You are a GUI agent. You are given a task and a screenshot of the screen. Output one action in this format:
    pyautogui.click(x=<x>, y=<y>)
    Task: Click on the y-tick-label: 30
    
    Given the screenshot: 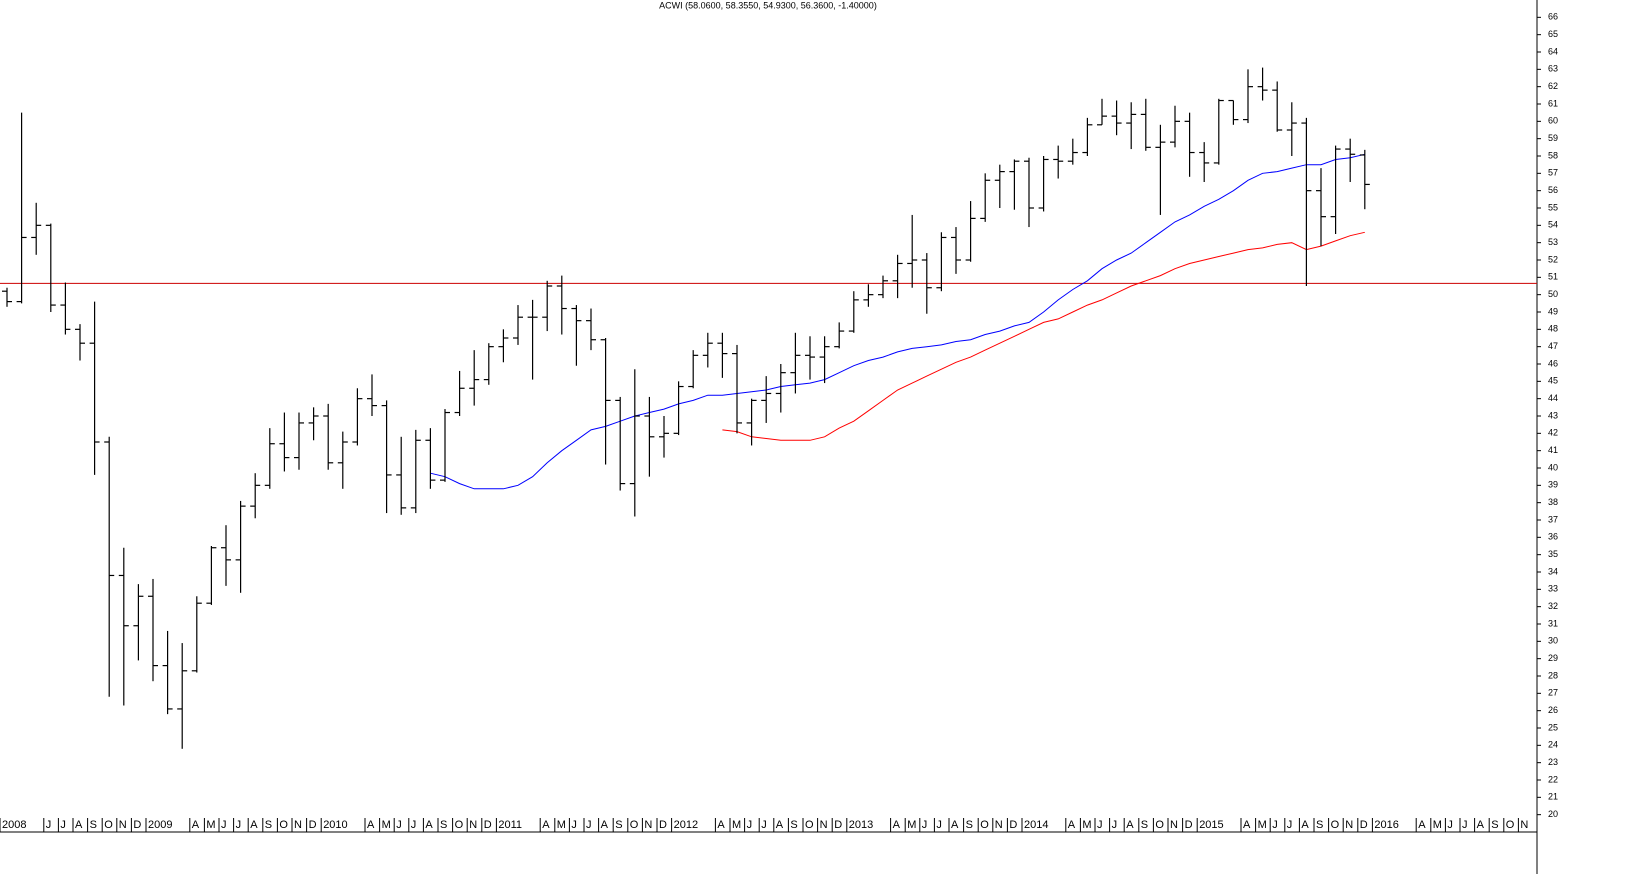 What is the action you would take?
    pyautogui.click(x=1553, y=641)
    